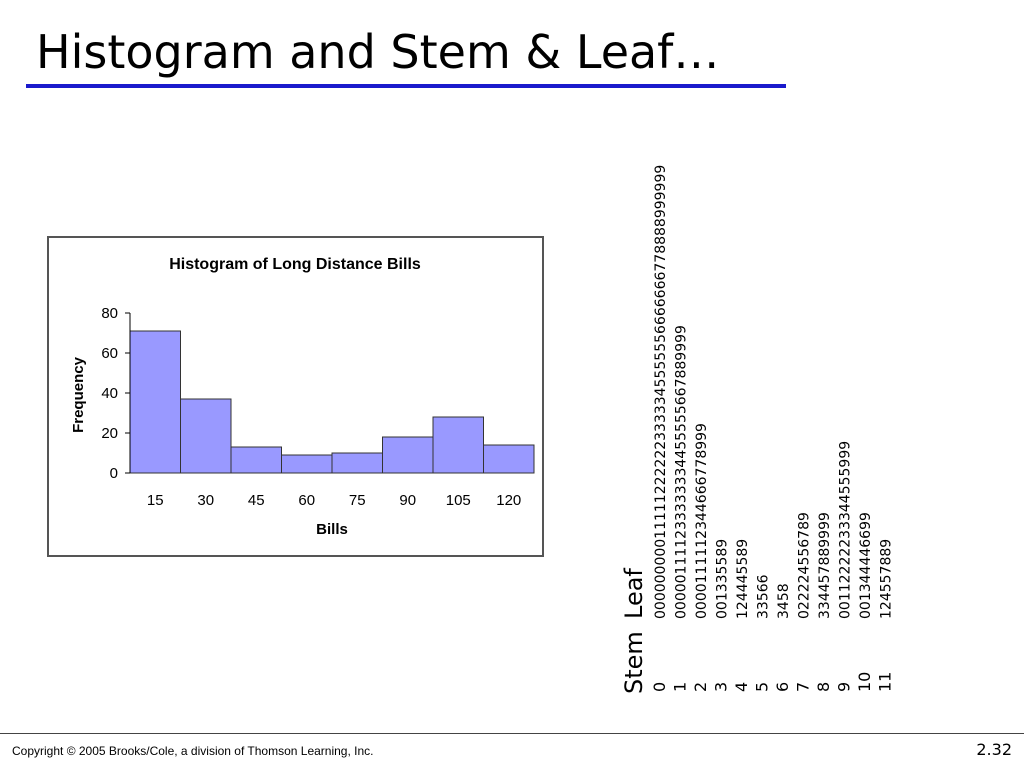  Describe the element at coordinates (109, 353) in the screenshot. I see `y-tick-label: 60` at that location.